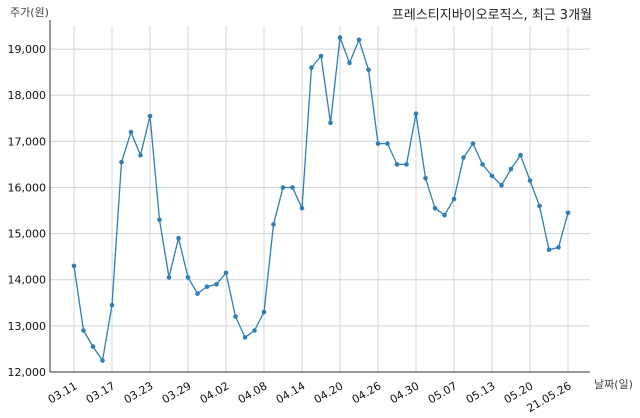 The height and width of the screenshot is (418, 640). What do you see at coordinates (367, 392) in the screenshot?
I see `x-tick-label: 04.26` at bounding box center [367, 392].